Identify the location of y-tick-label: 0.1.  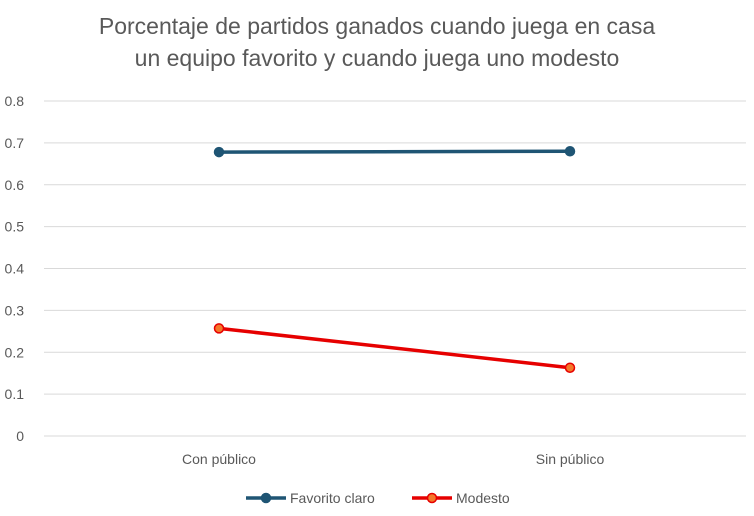
(15, 394).